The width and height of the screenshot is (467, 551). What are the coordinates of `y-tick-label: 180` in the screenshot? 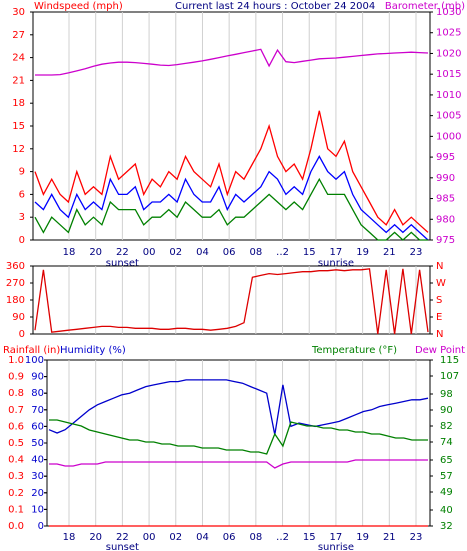 It's located at (15, 300).